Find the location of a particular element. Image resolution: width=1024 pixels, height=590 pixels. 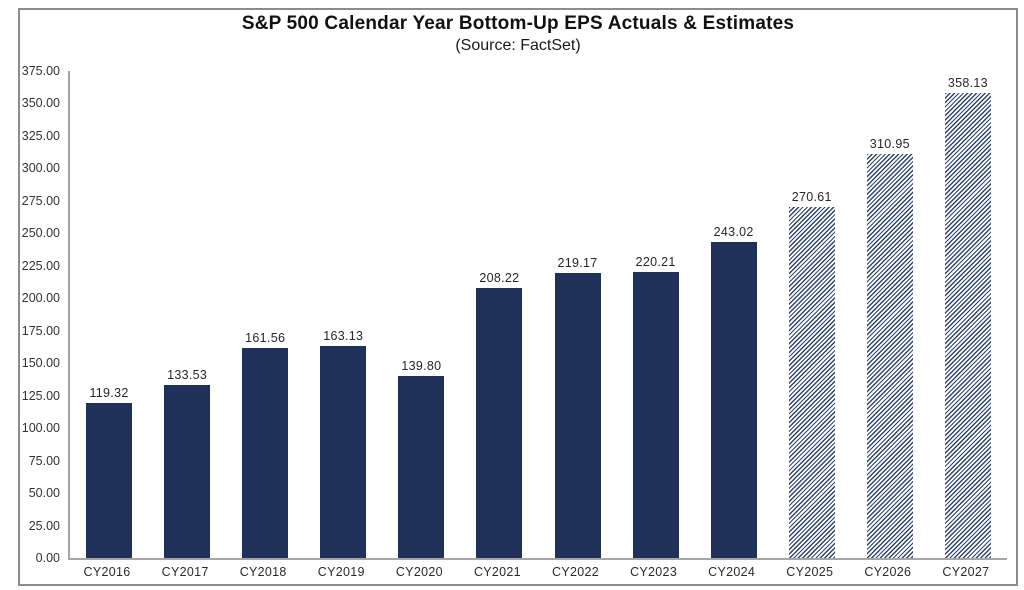

y-tick-label: 350.00 is located at coordinates (40, 103).